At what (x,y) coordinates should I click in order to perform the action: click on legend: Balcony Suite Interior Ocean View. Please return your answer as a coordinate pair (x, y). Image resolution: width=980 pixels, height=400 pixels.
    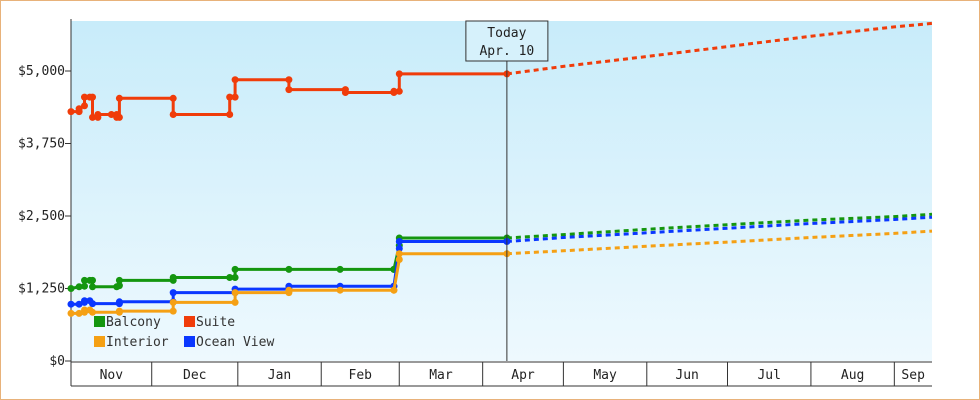
    Looking at the image, I should click on (184, 332).